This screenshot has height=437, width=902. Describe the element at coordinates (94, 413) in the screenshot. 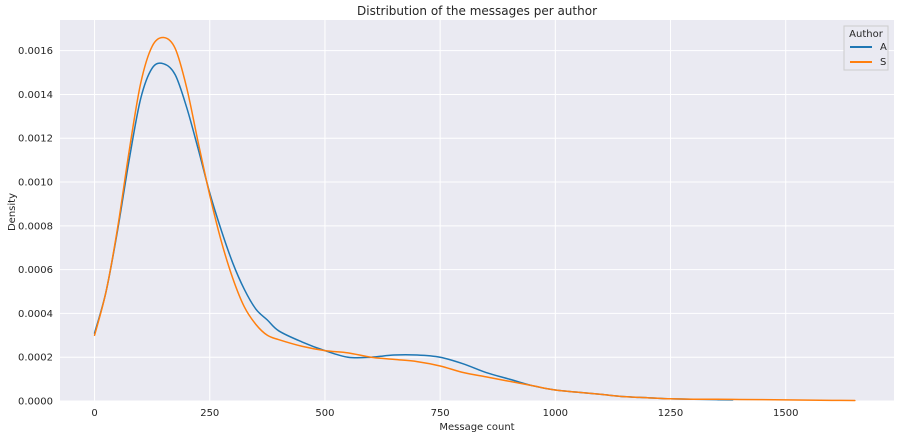

I see `x-tick-label: 0` at that location.